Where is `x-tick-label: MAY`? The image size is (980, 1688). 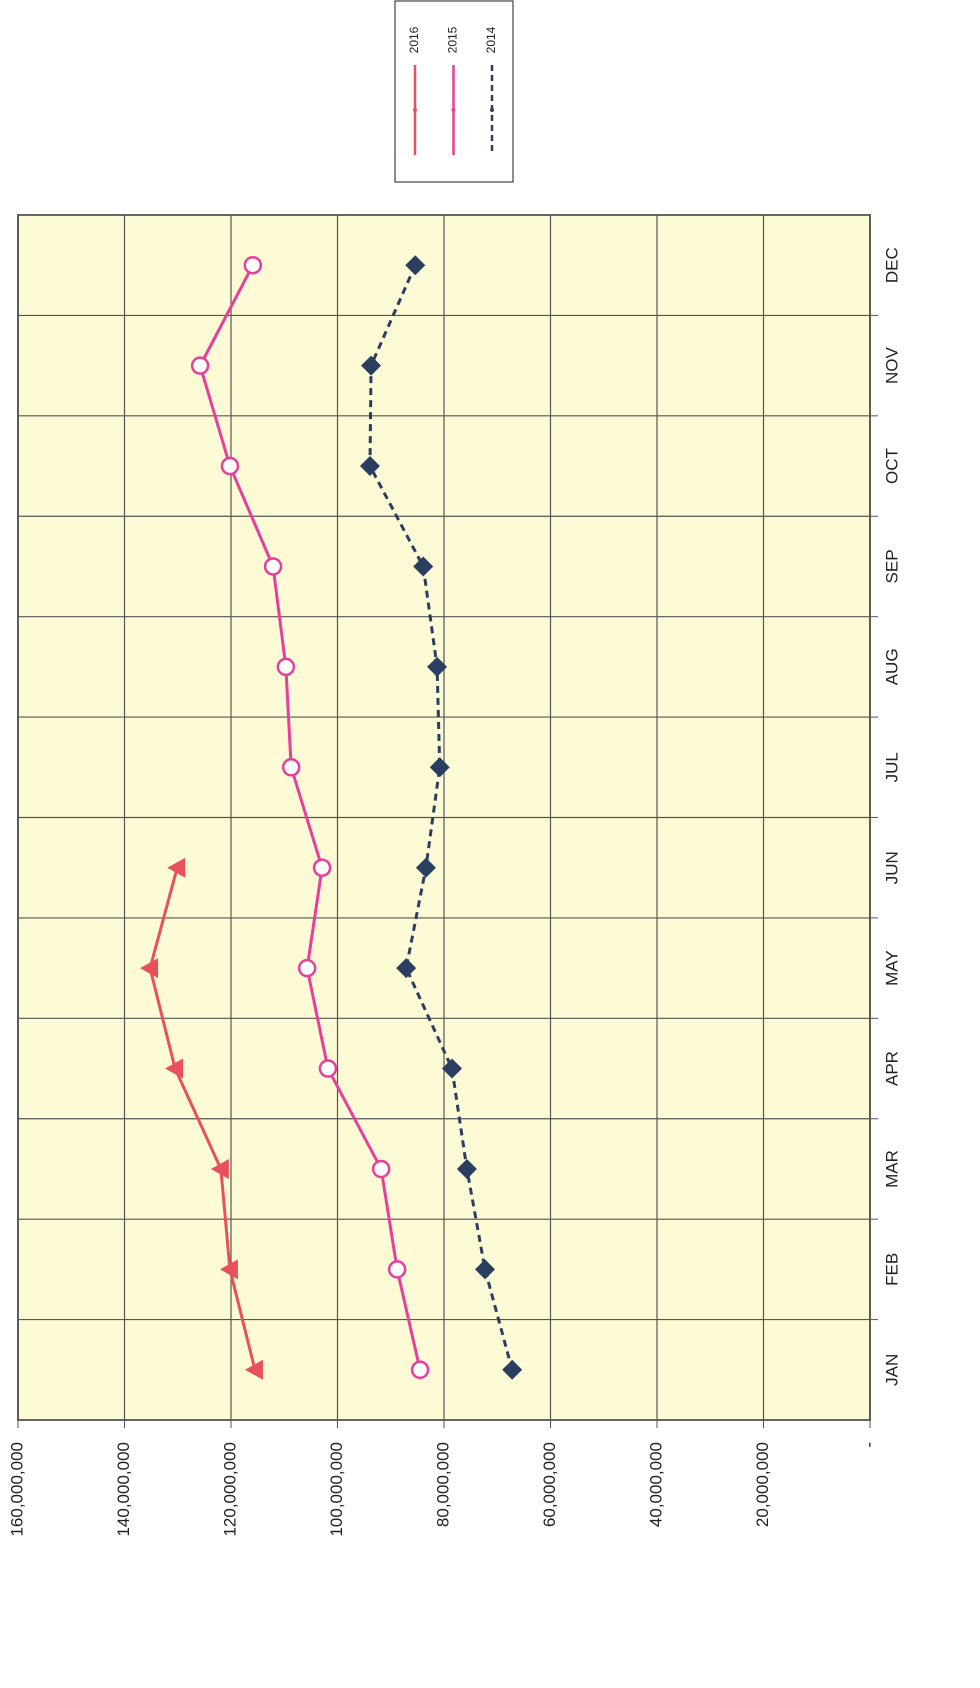 x-tick-label: MAY is located at coordinates (891, 968).